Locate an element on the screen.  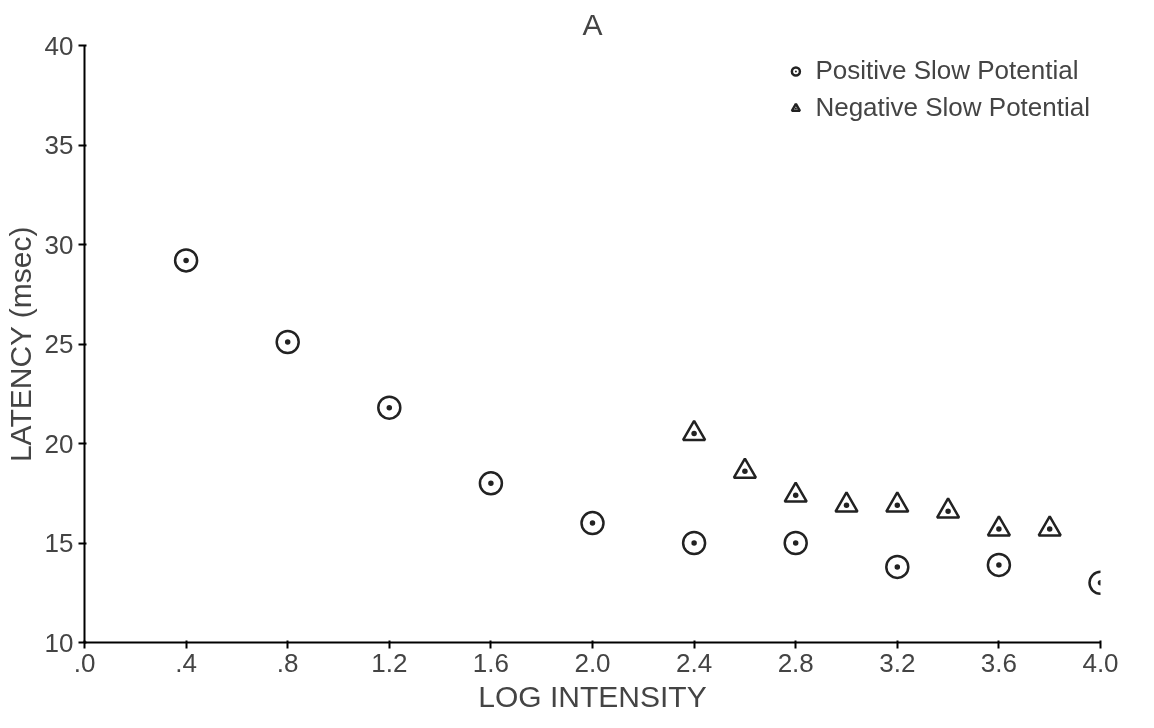
y-tick-label: 35 is located at coordinates (59, 145).